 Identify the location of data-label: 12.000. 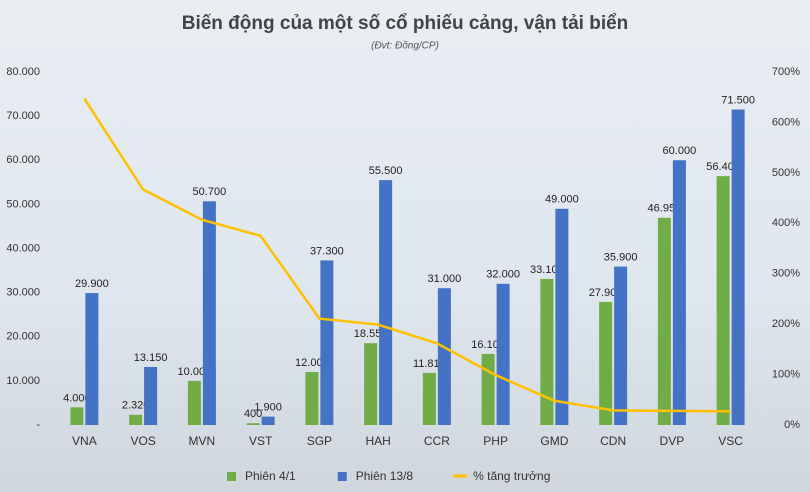
(312, 363).